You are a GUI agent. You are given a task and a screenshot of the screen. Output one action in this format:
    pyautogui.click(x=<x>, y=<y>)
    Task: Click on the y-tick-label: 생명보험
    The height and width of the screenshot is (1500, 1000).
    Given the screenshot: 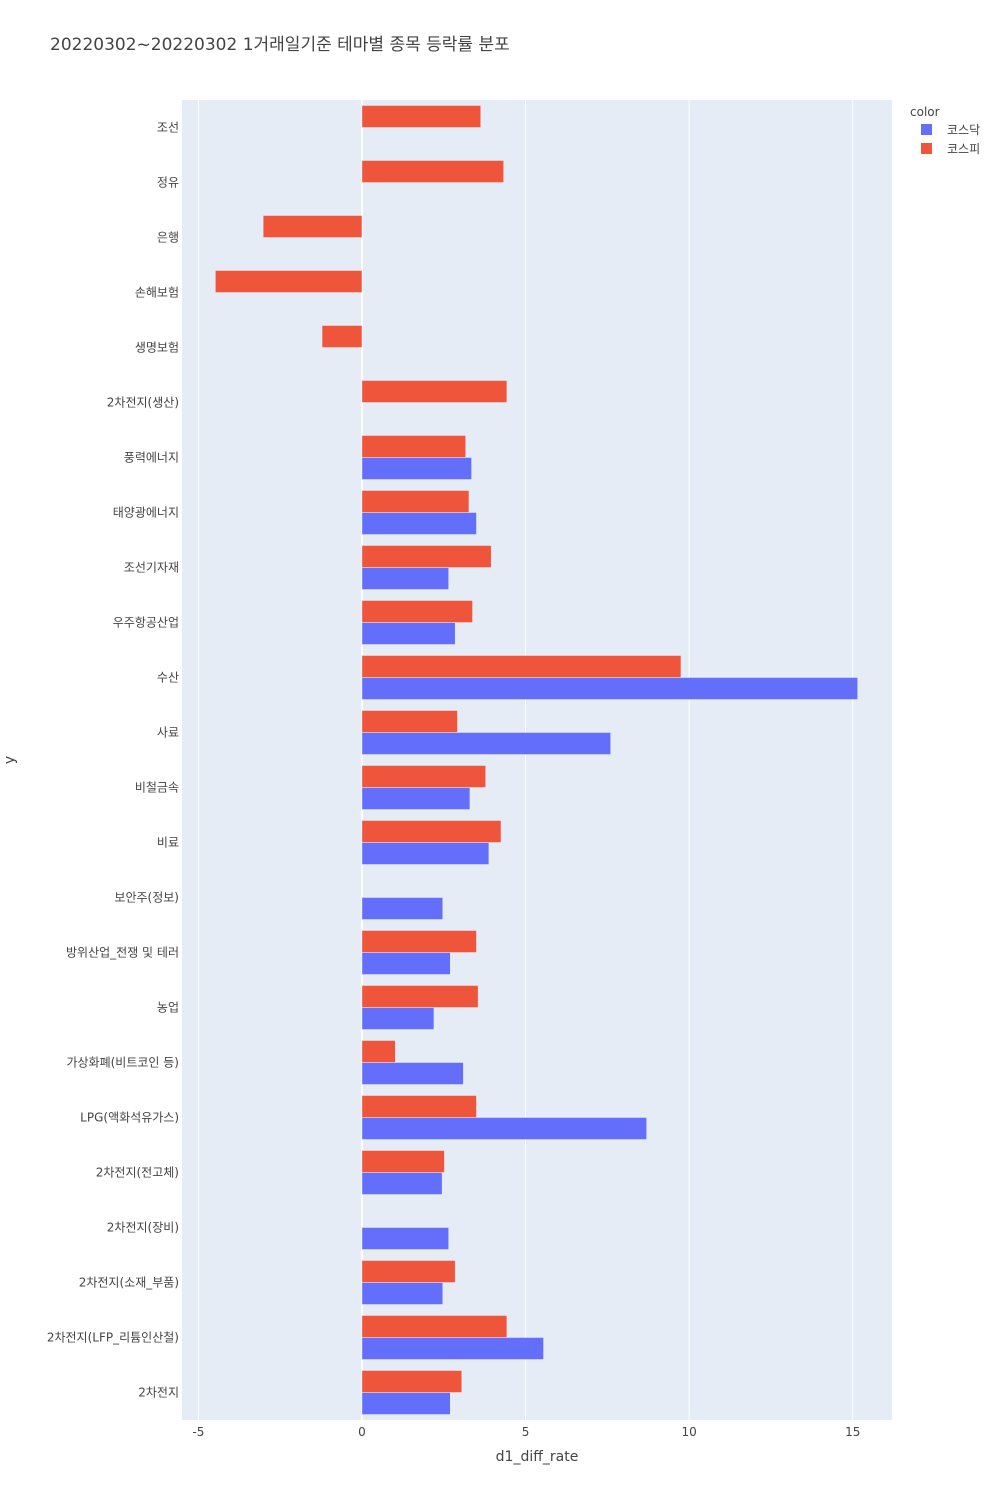 What is the action you would take?
    pyautogui.click(x=157, y=348)
    